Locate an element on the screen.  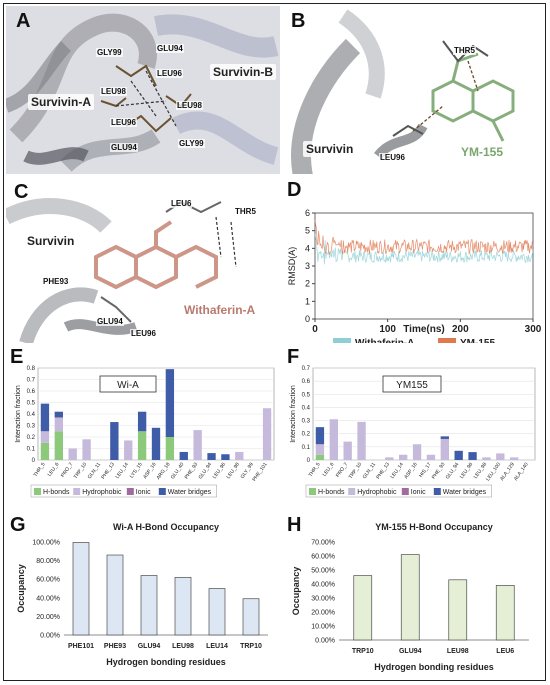
residue-label: PHE93 is located at coordinates (56, 281).